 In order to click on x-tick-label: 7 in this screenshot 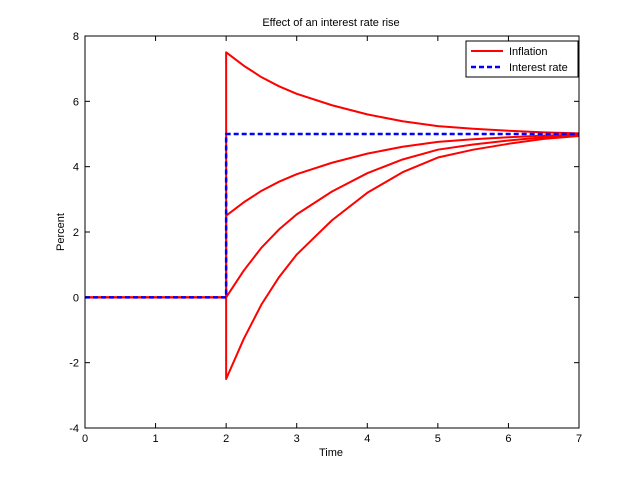, I will do `click(579, 439)`.